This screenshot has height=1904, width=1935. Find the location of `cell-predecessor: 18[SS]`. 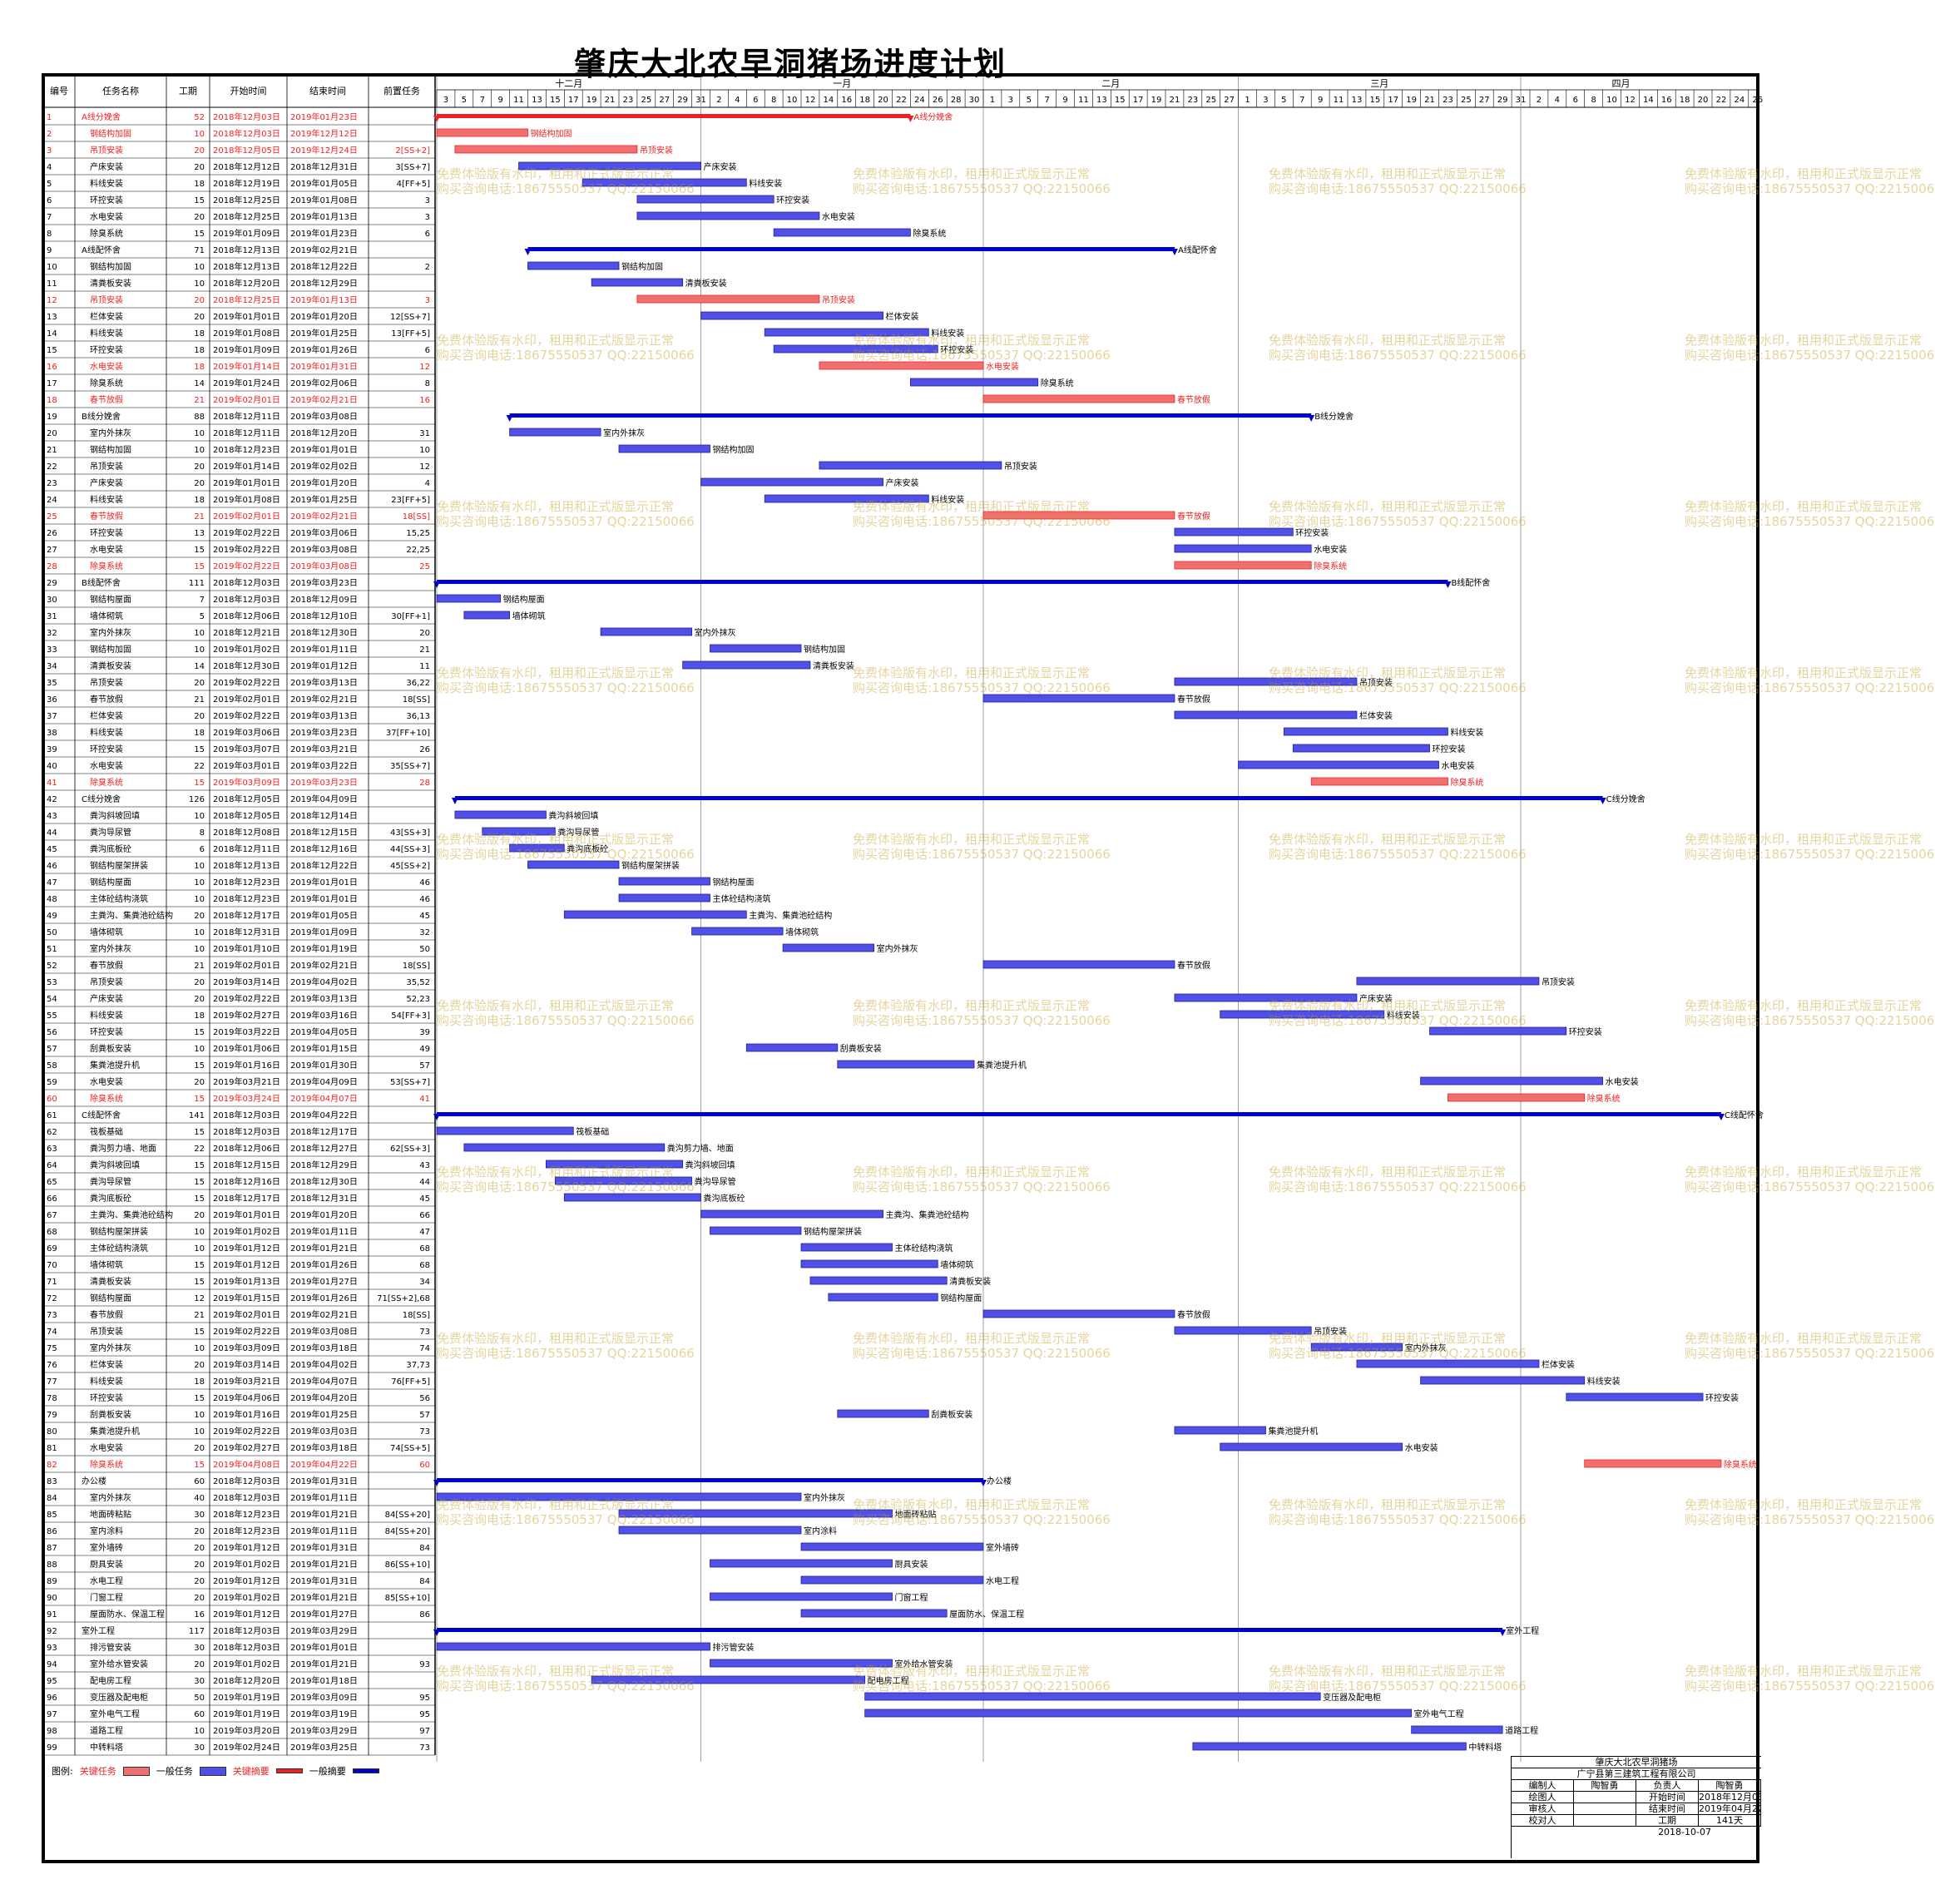

cell-predecessor: 18[SS] is located at coordinates (416, 1315).